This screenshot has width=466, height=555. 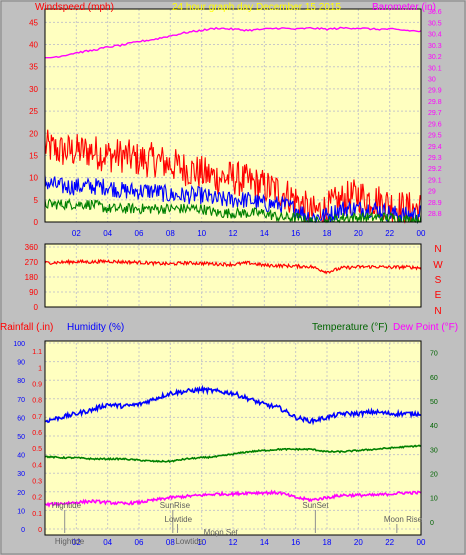 What do you see at coordinates (434, 474) in the screenshot?
I see `temp-y-tick-label: 20` at bounding box center [434, 474].